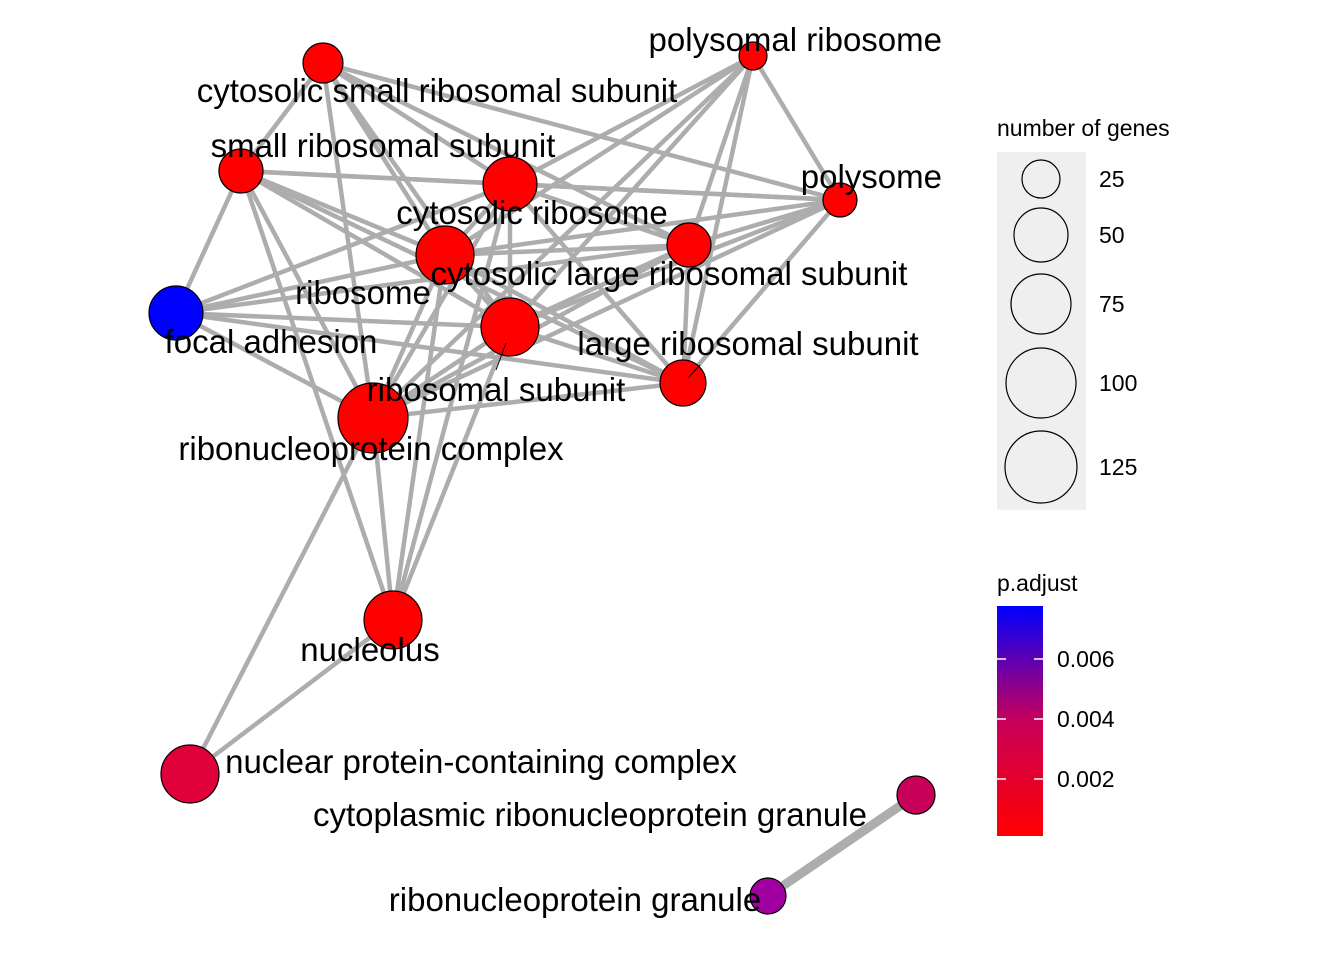 Image resolution: width=1344 pixels, height=960 pixels. I want to click on node-ribonucleoprotein-complex, so click(373, 418).